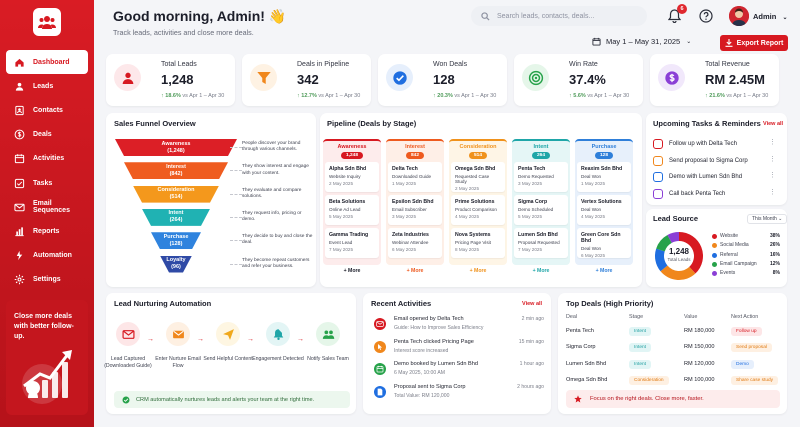 The image size is (800, 427). What do you see at coordinates (352, 243) in the screenshot?
I see `pipeline-deal-card: Gamma Trading Event Lead 7 May 2025` at bounding box center [352, 243].